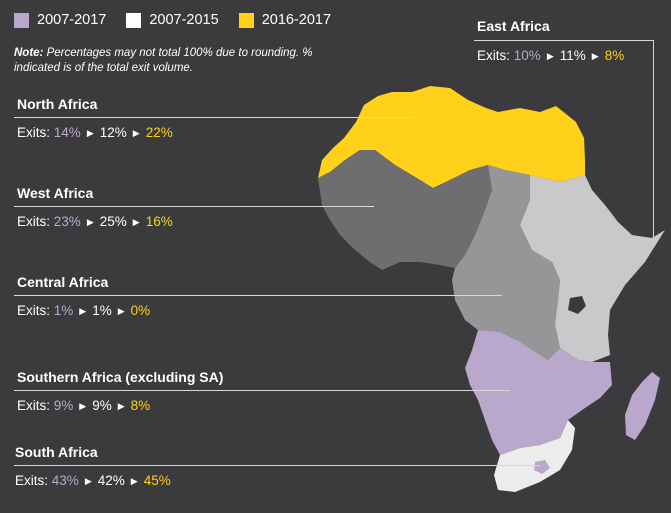 The height and width of the screenshot is (513, 671). I want to click on exit-value-2016-2017: 0%, so click(140, 310).